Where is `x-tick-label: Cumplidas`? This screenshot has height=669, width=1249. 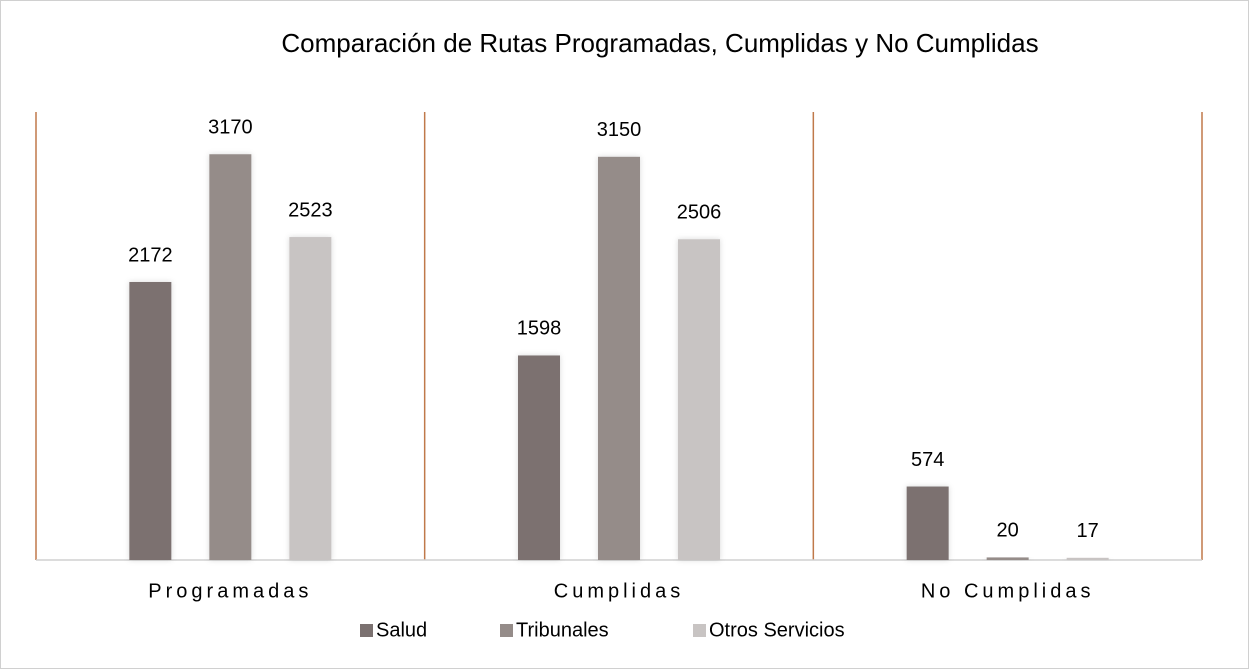
x-tick-label: Cumplidas is located at coordinates (619, 591).